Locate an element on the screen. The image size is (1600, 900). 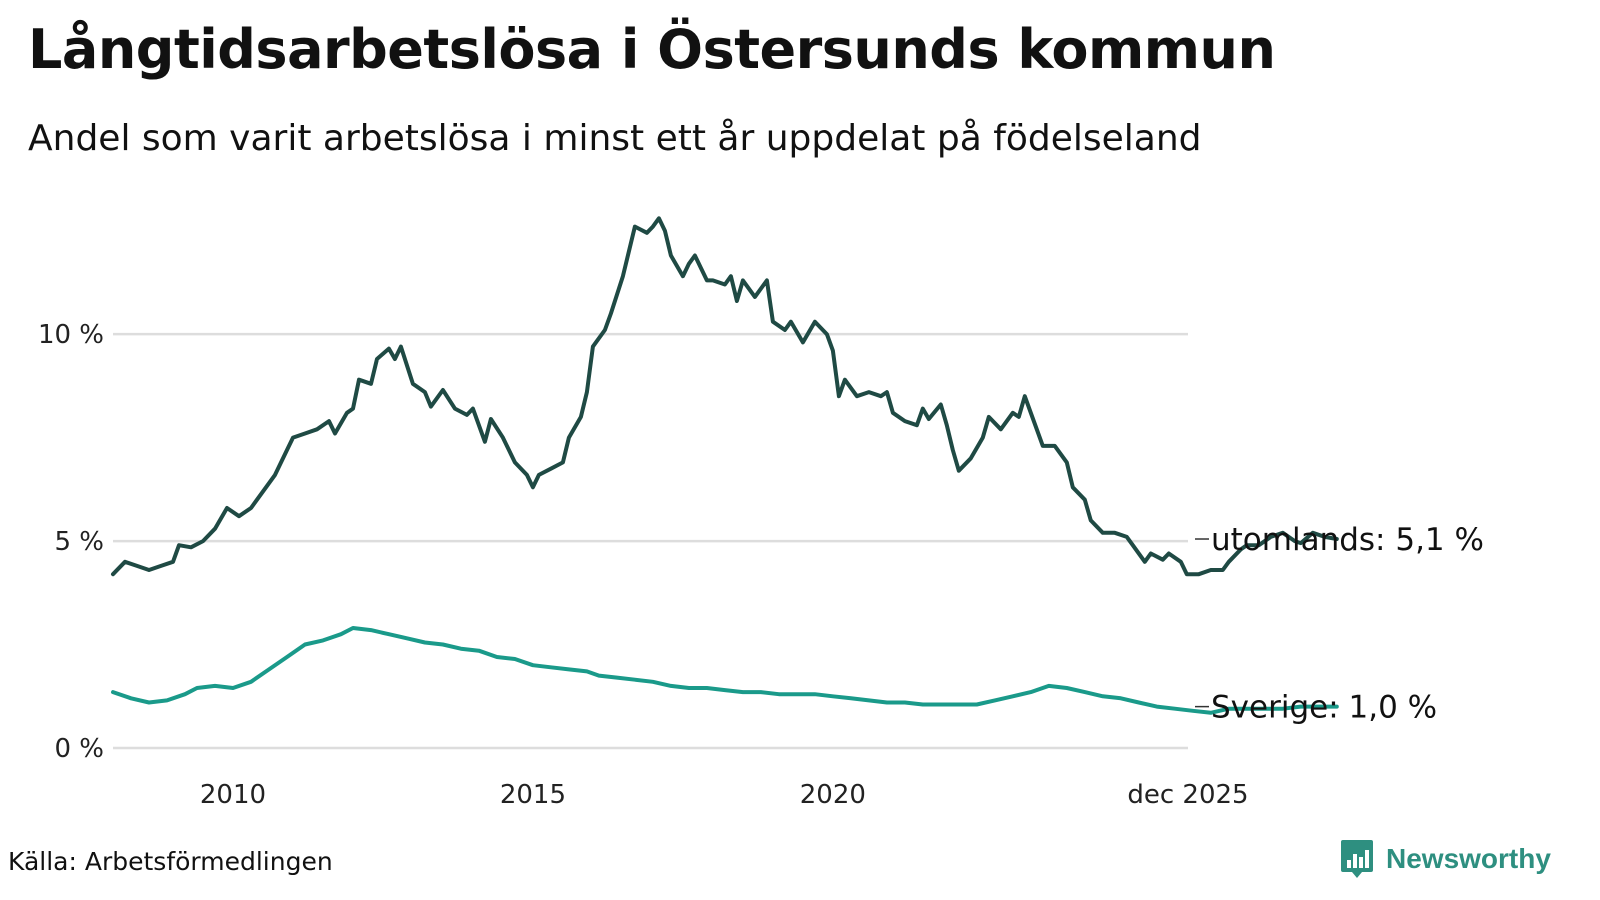
x-tick-label: 2010 is located at coordinates (233, 795).